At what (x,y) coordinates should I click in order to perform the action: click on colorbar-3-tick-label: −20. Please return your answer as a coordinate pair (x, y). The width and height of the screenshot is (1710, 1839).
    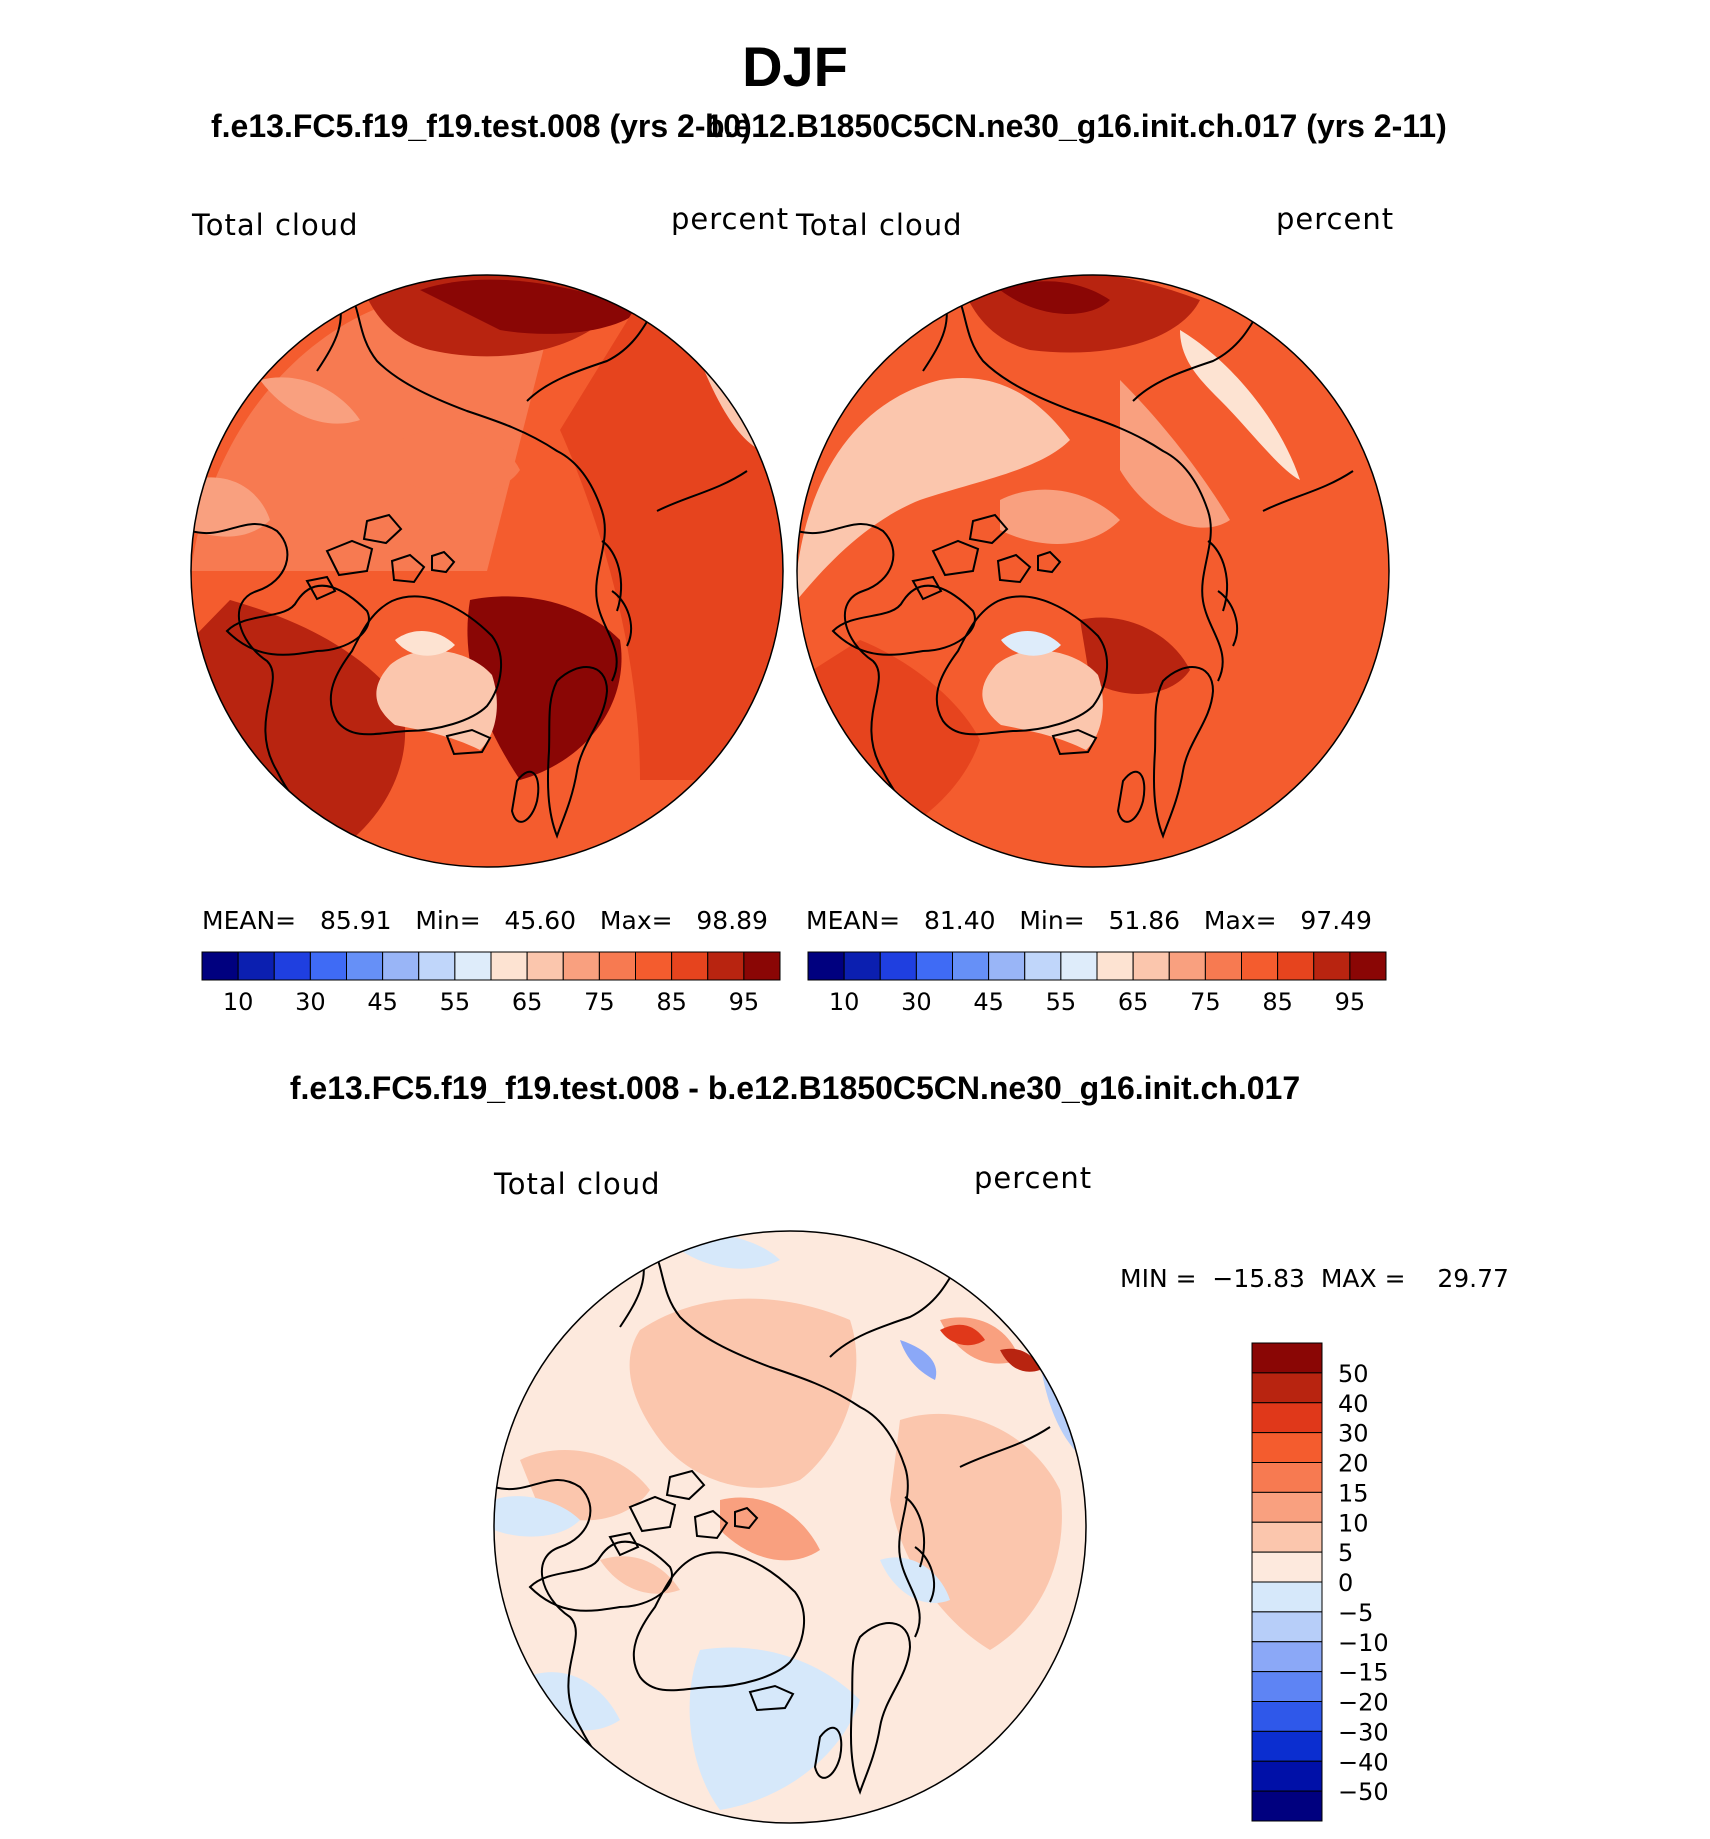
    Looking at the image, I should click on (1363, 1703).